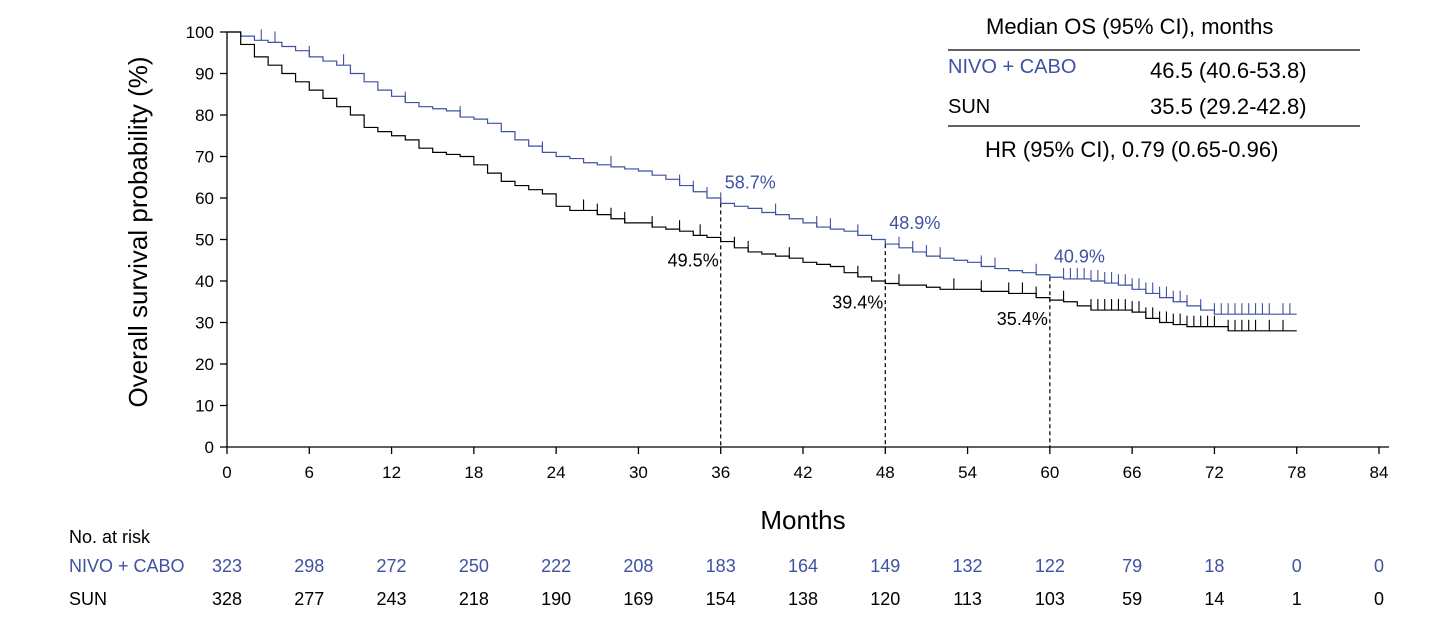  Describe the element at coordinates (967, 472) in the screenshot. I see `x-tick-label: 54` at that location.